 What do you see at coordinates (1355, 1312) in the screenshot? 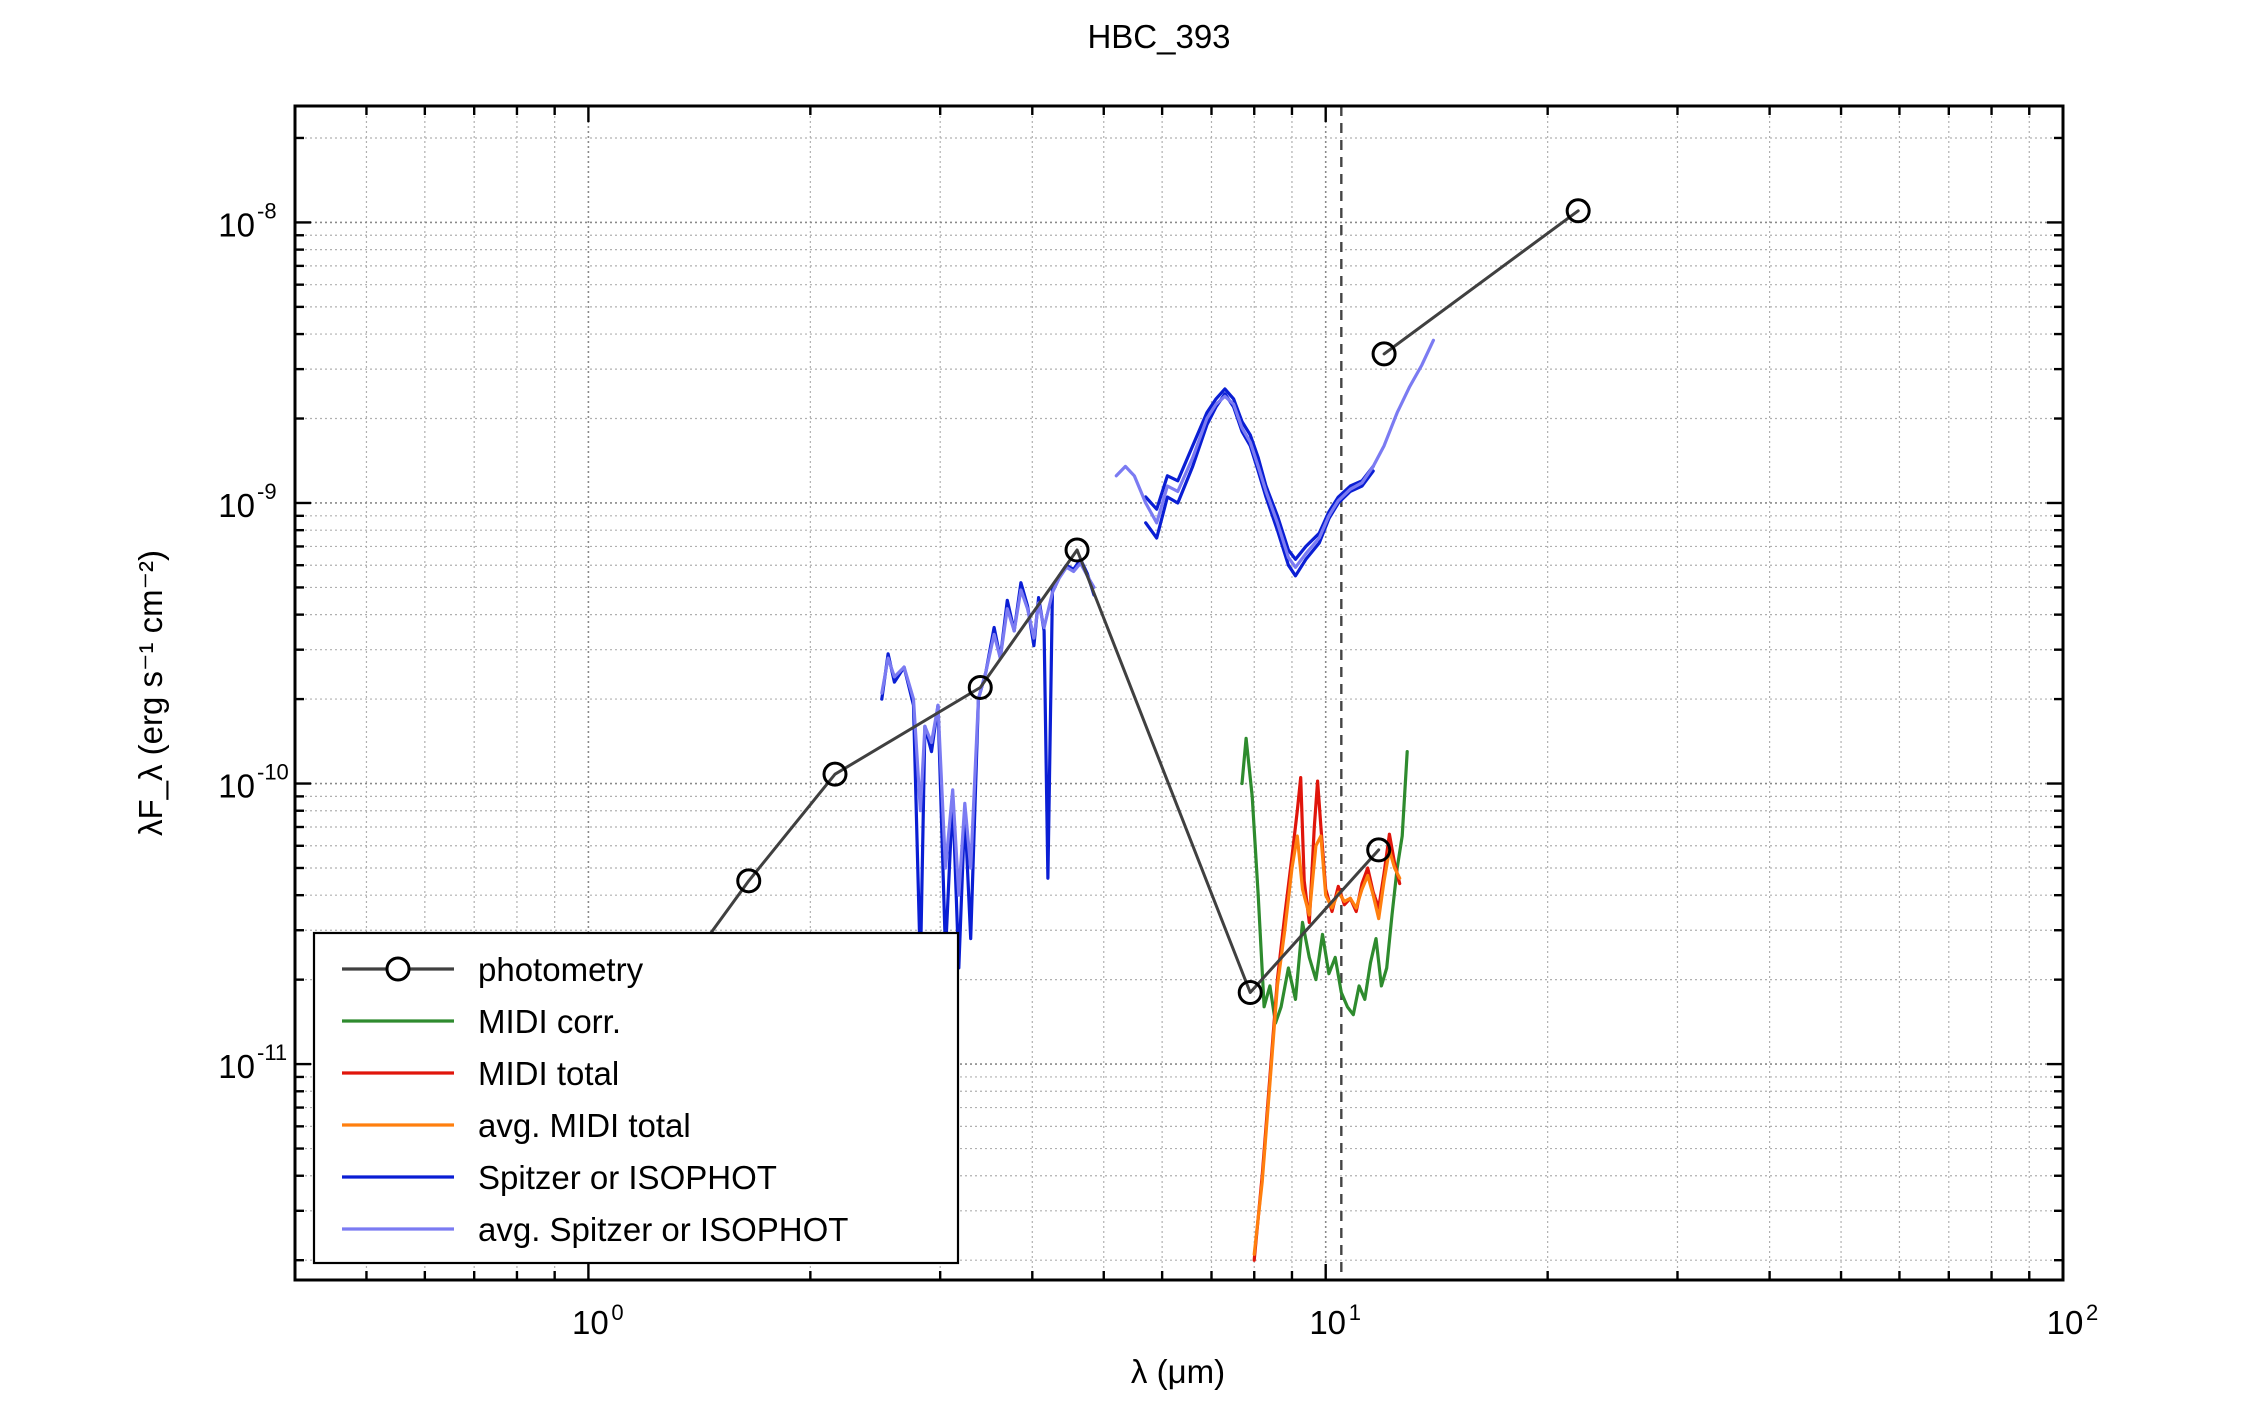
I see `x-tick-exponent: 1` at bounding box center [1355, 1312].